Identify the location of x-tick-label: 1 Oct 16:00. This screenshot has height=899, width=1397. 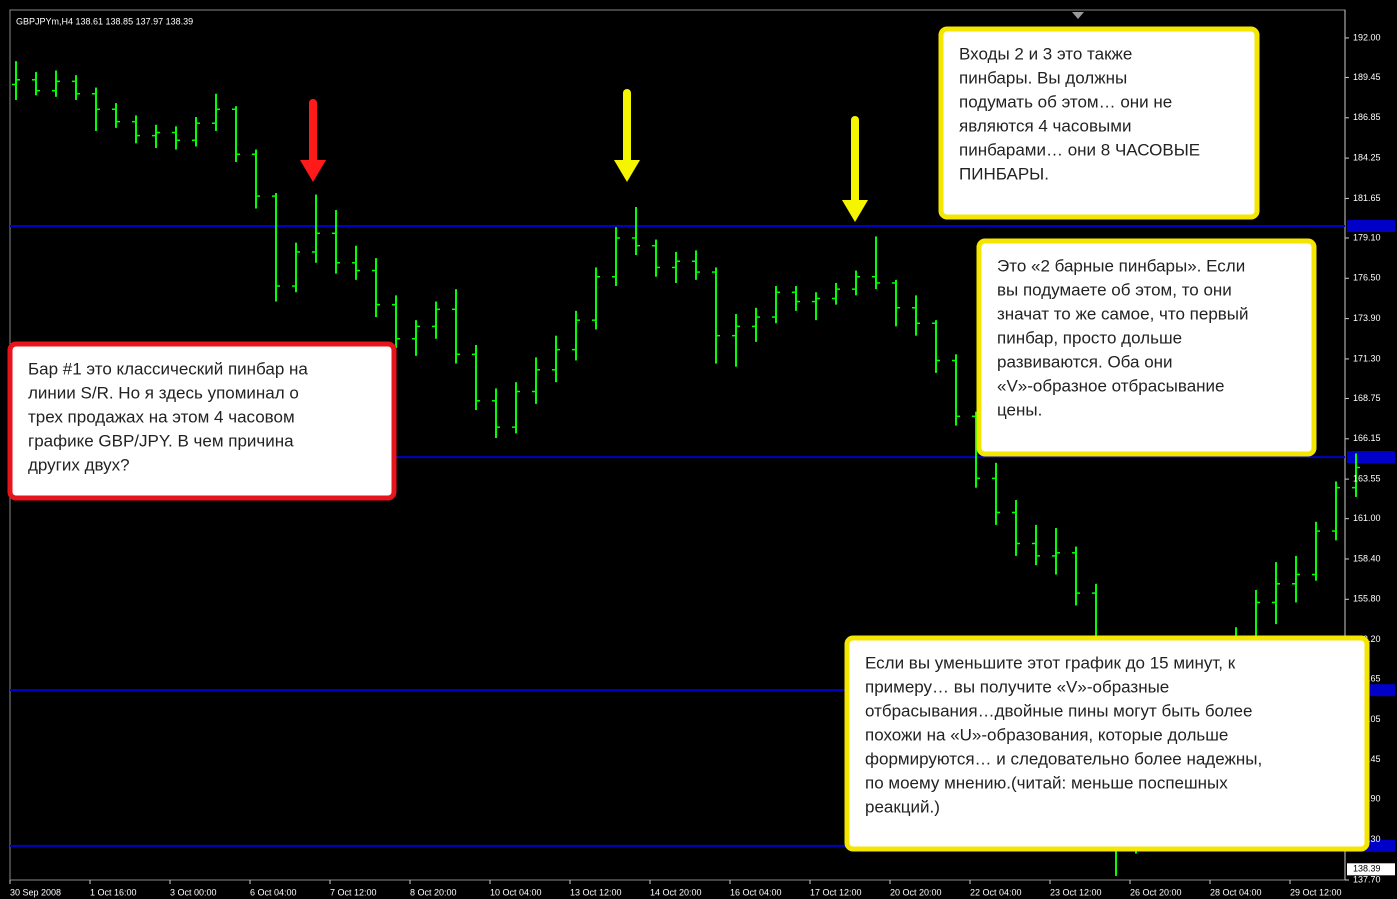
(113, 892).